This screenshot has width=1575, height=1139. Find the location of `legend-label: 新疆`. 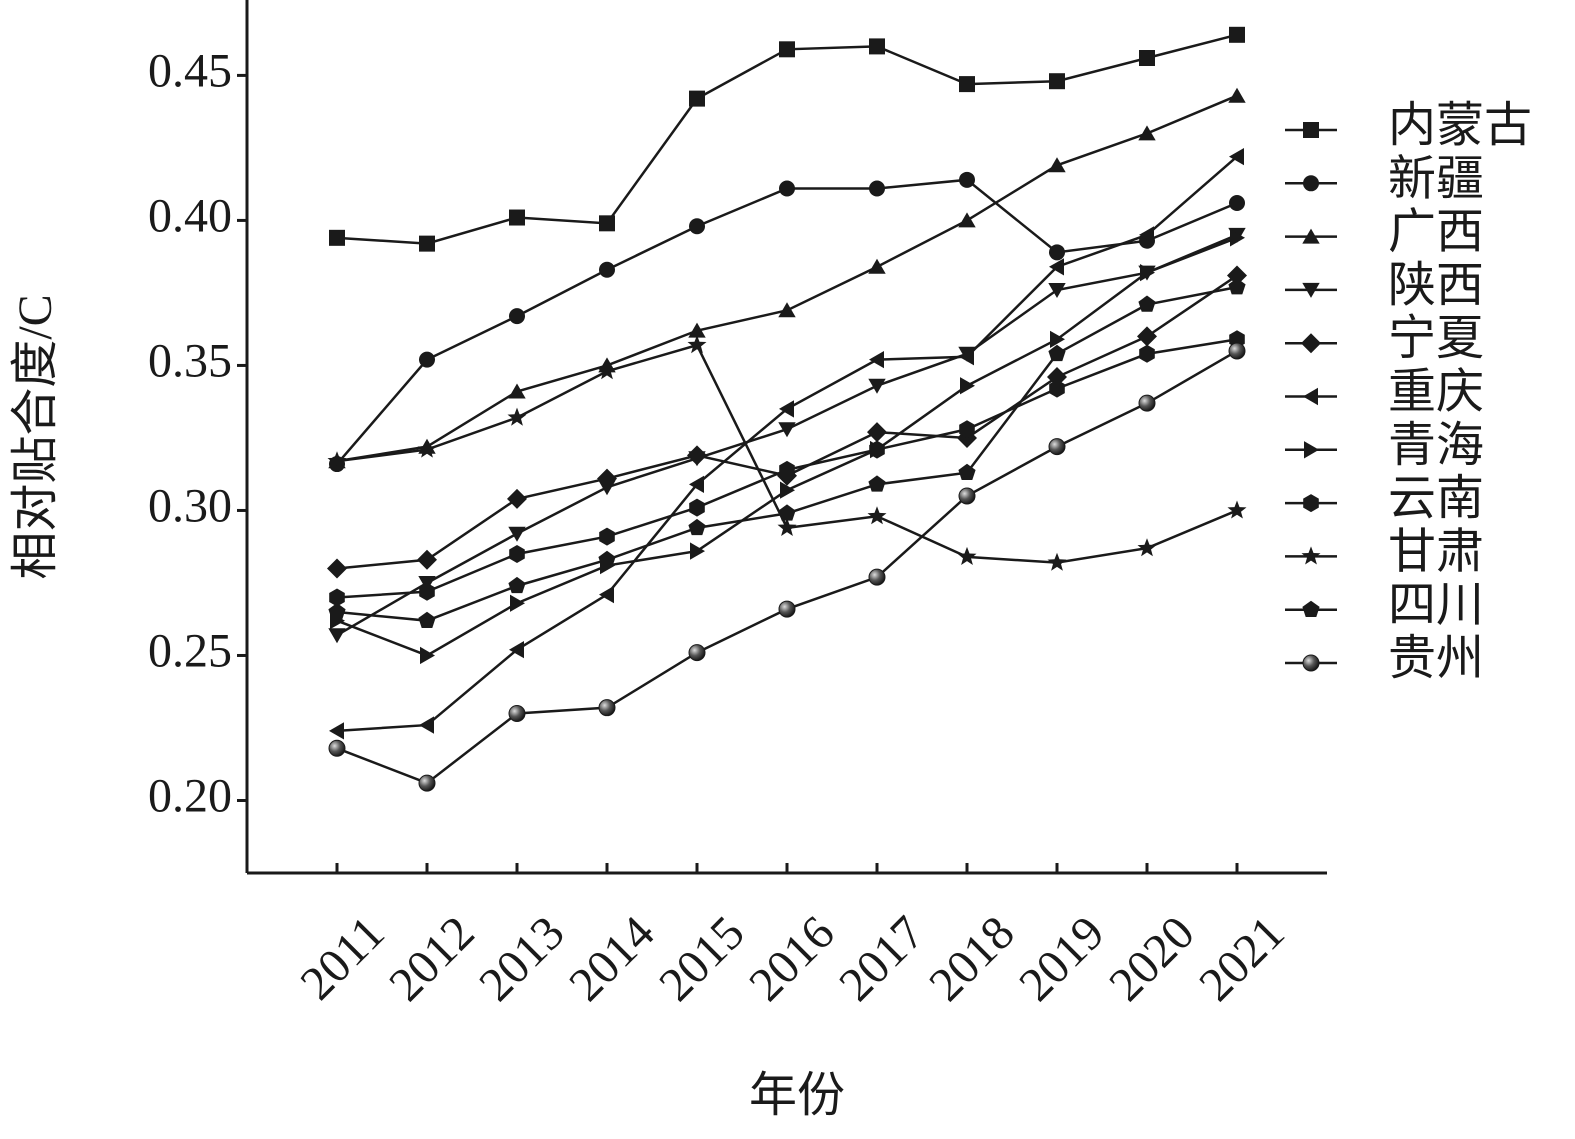

legend-label: 新疆 is located at coordinates (1436, 178).